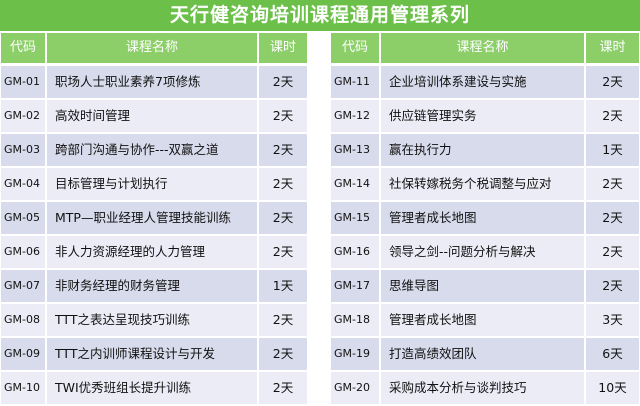  What do you see at coordinates (355, 218) in the screenshot?
I see `course-code: GM-15` at bounding box center [355, 218].